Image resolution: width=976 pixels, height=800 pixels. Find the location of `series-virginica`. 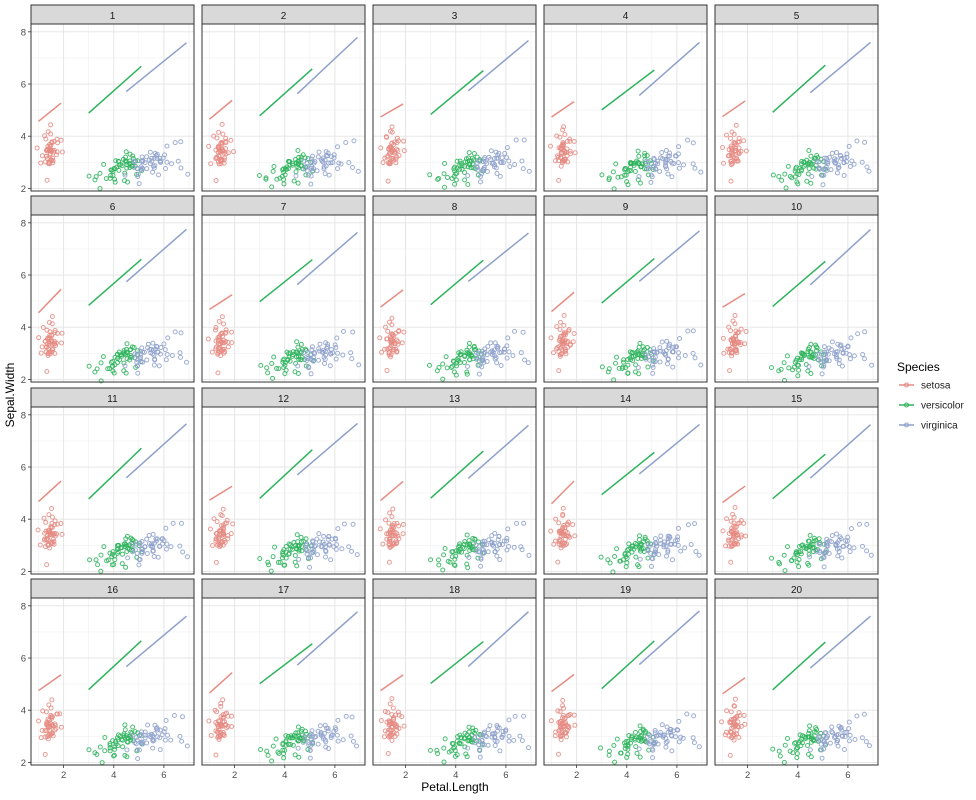

series-virginica is located at coordinates (840, 302).